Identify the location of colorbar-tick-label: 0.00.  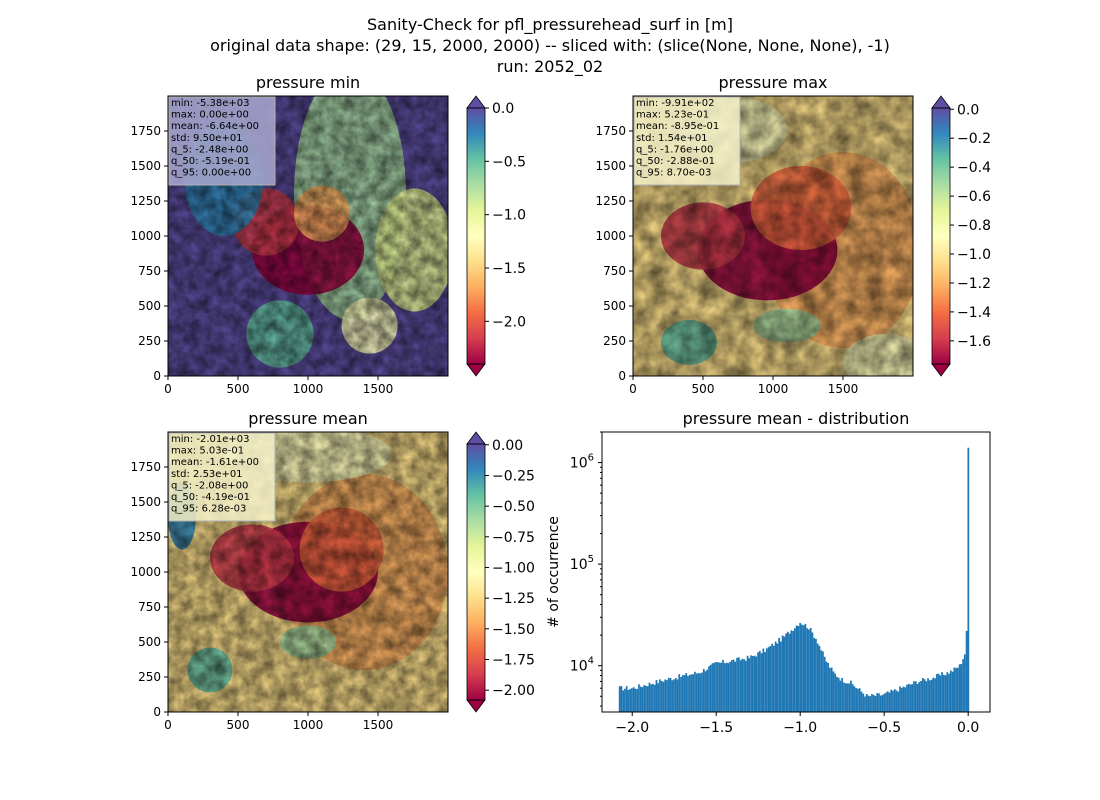
(507, 446).